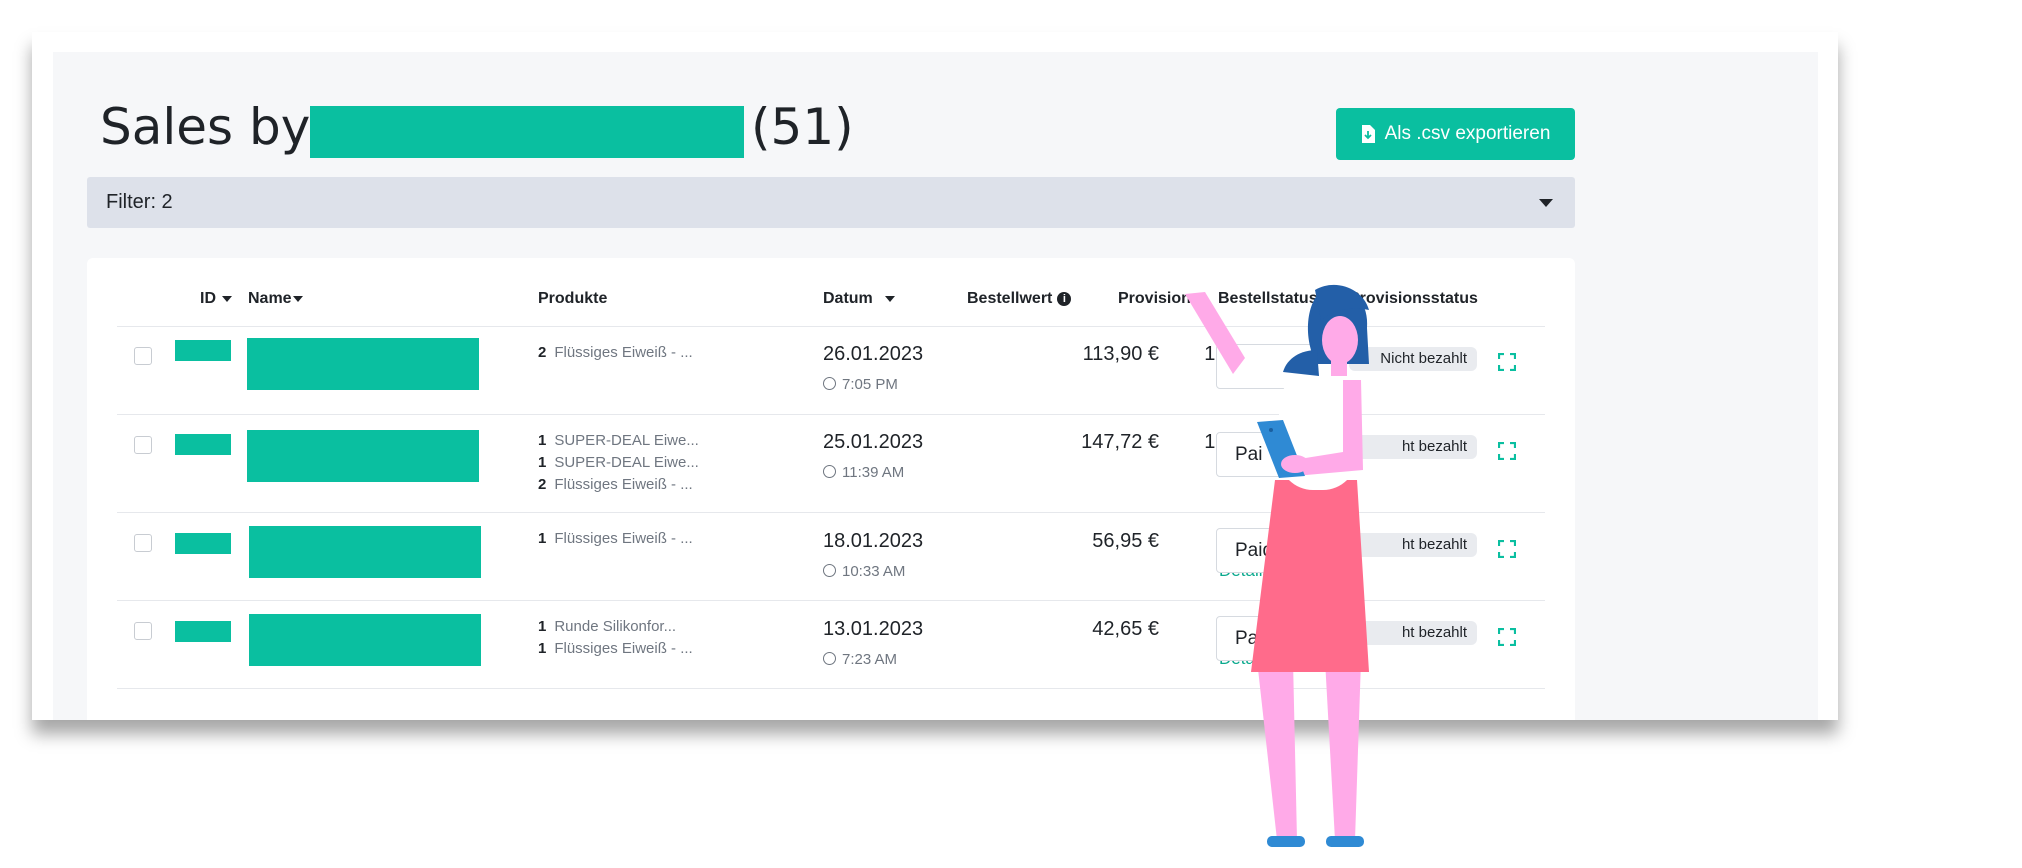 This screenshot has height=868, width=2022. Describe the element at coordinates (860, 384) in the screenshot. I see `order-time: 7:05 PM` at that location.